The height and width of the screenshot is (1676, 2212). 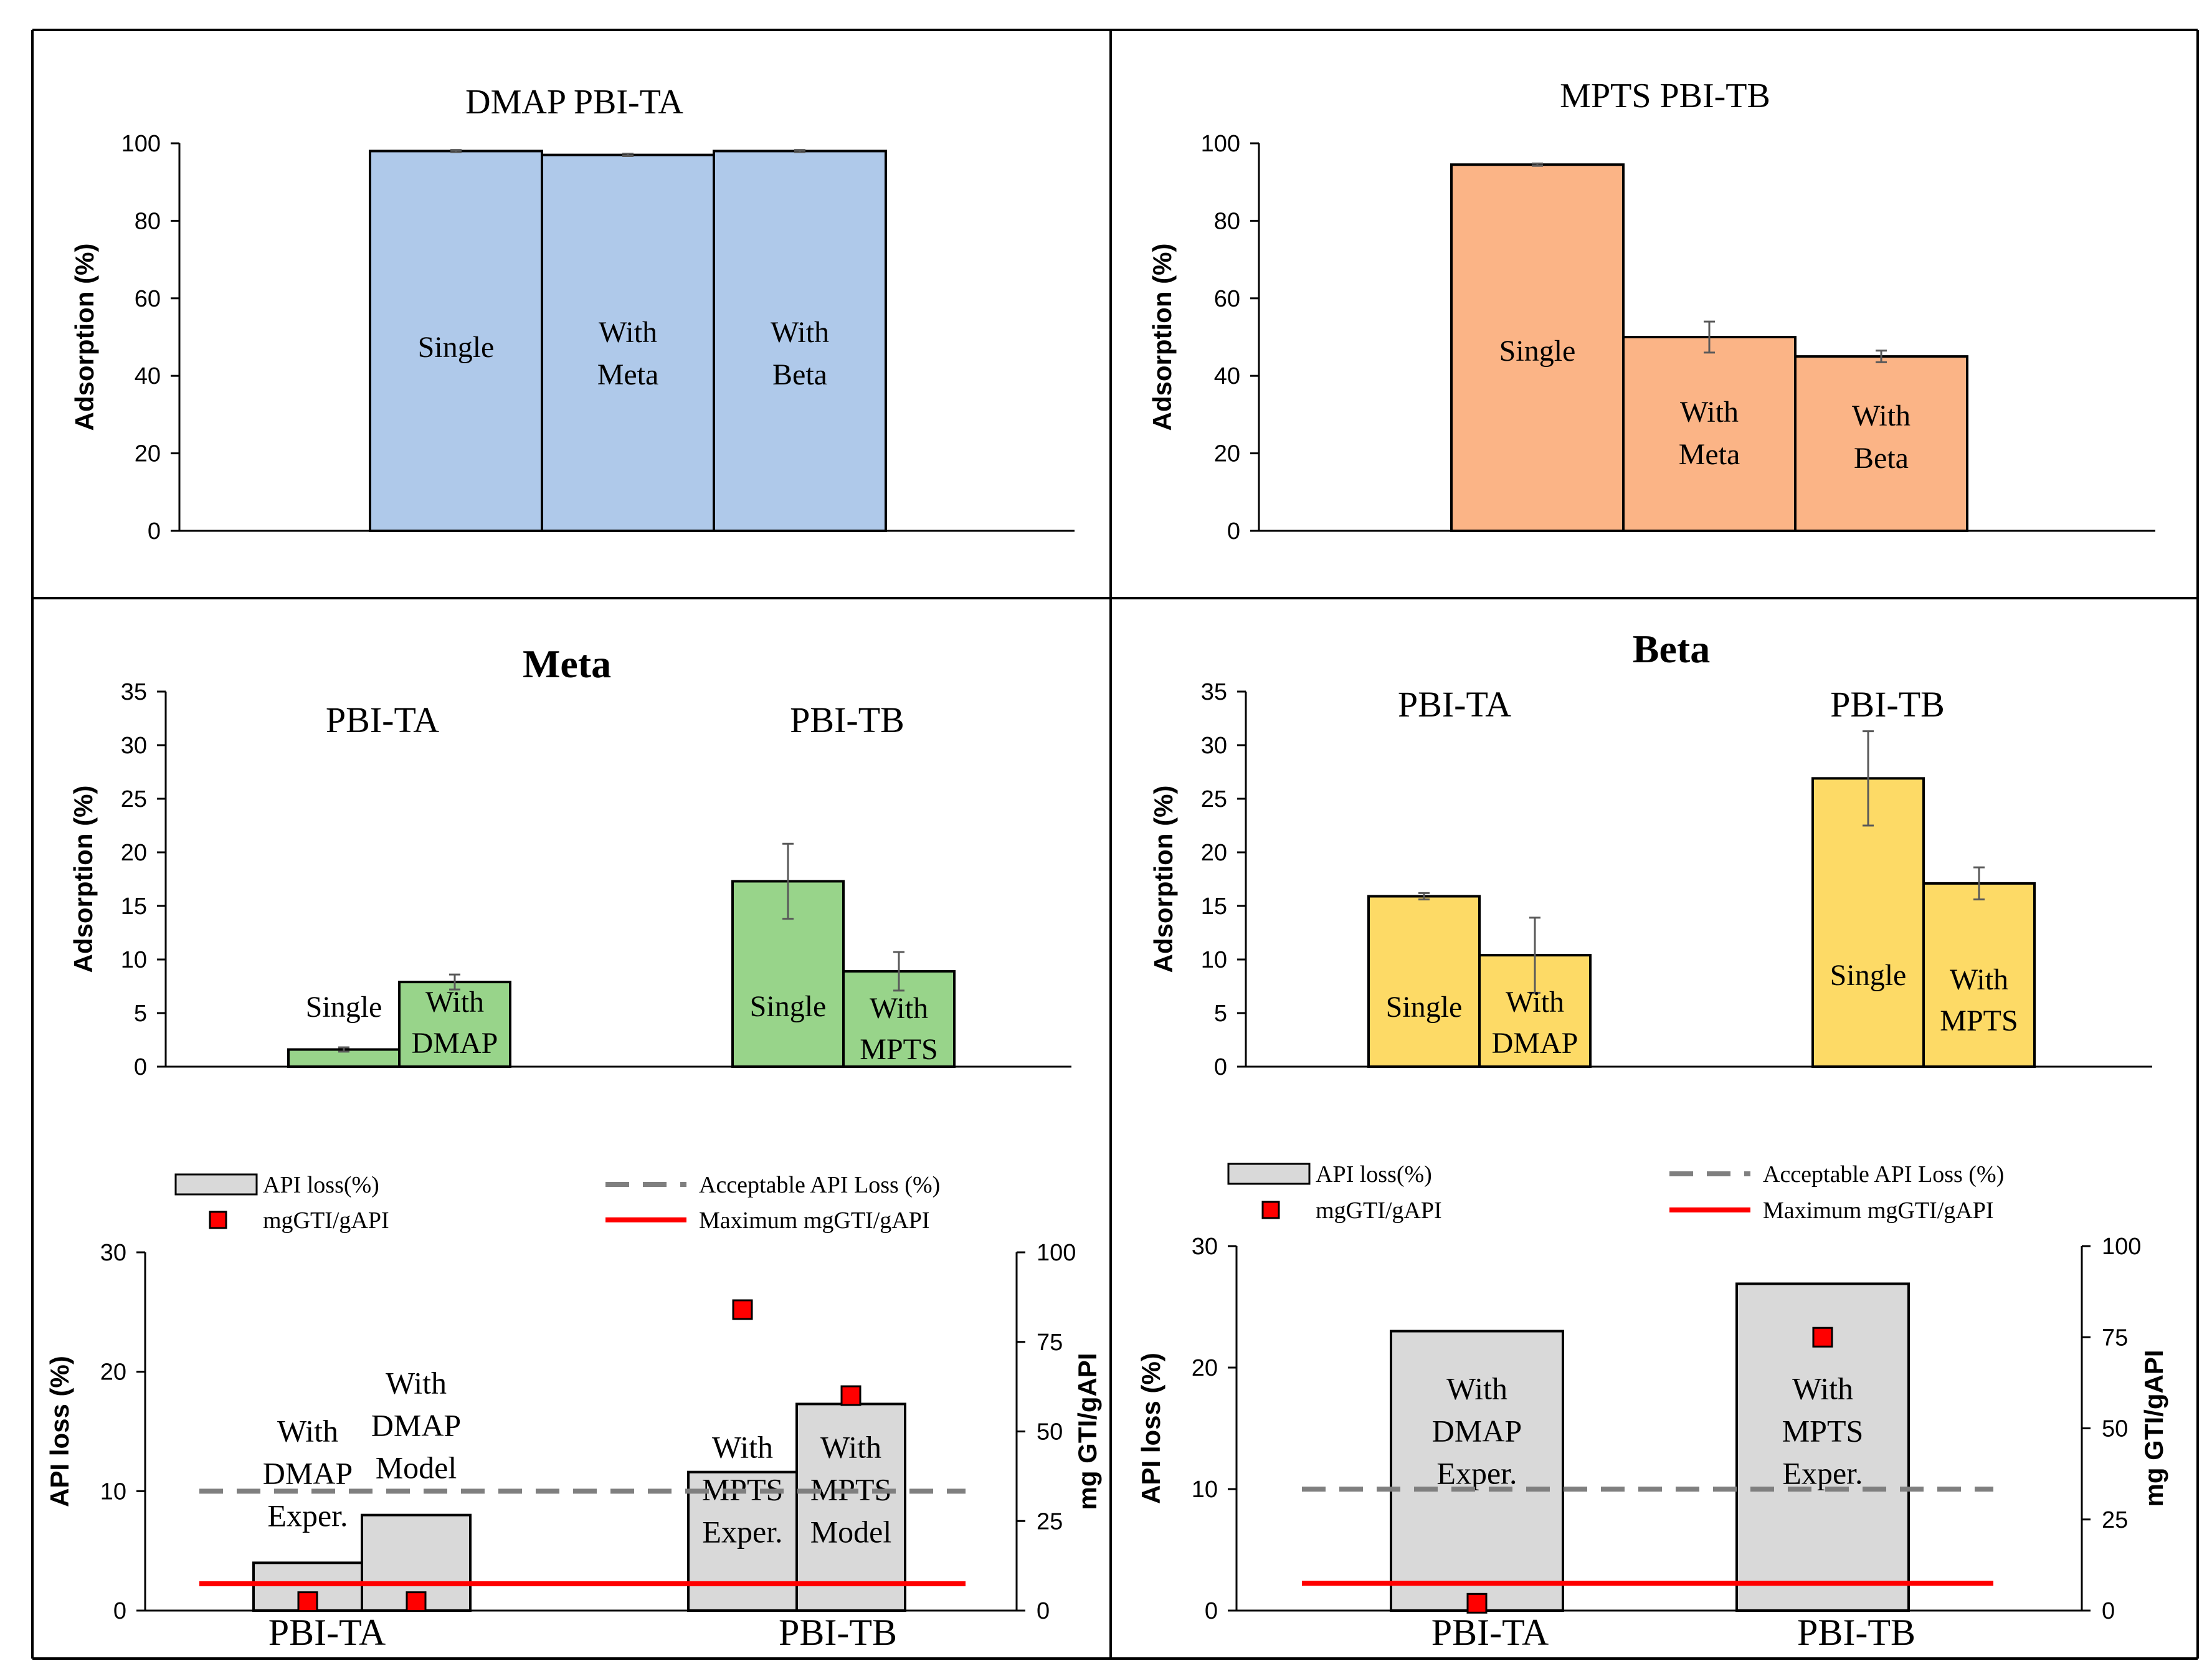 I want to click on y-right-tick-label: 75, so click(x=1050, y=1343).